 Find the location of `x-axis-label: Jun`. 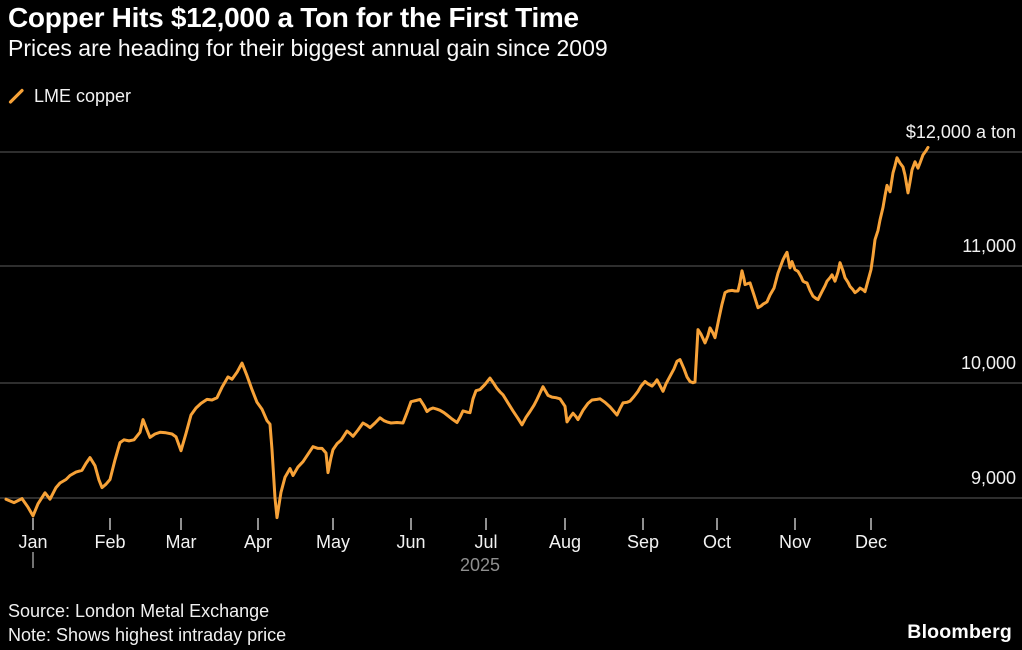

x-axis-label: Jun is located at coordinates (411, 542).